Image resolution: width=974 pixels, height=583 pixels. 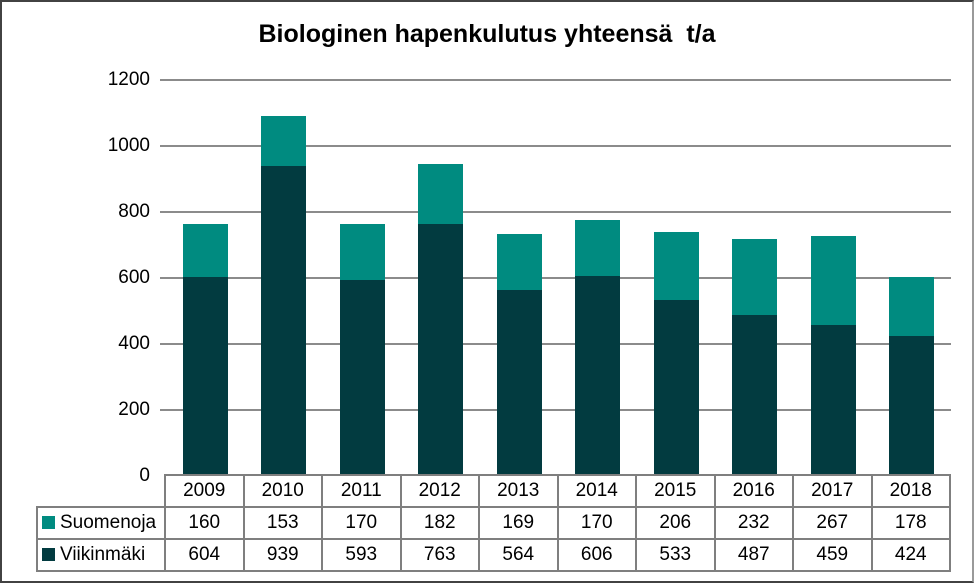 I want to click on y-axis-tick-label: 800, so click(x=134, y=211).